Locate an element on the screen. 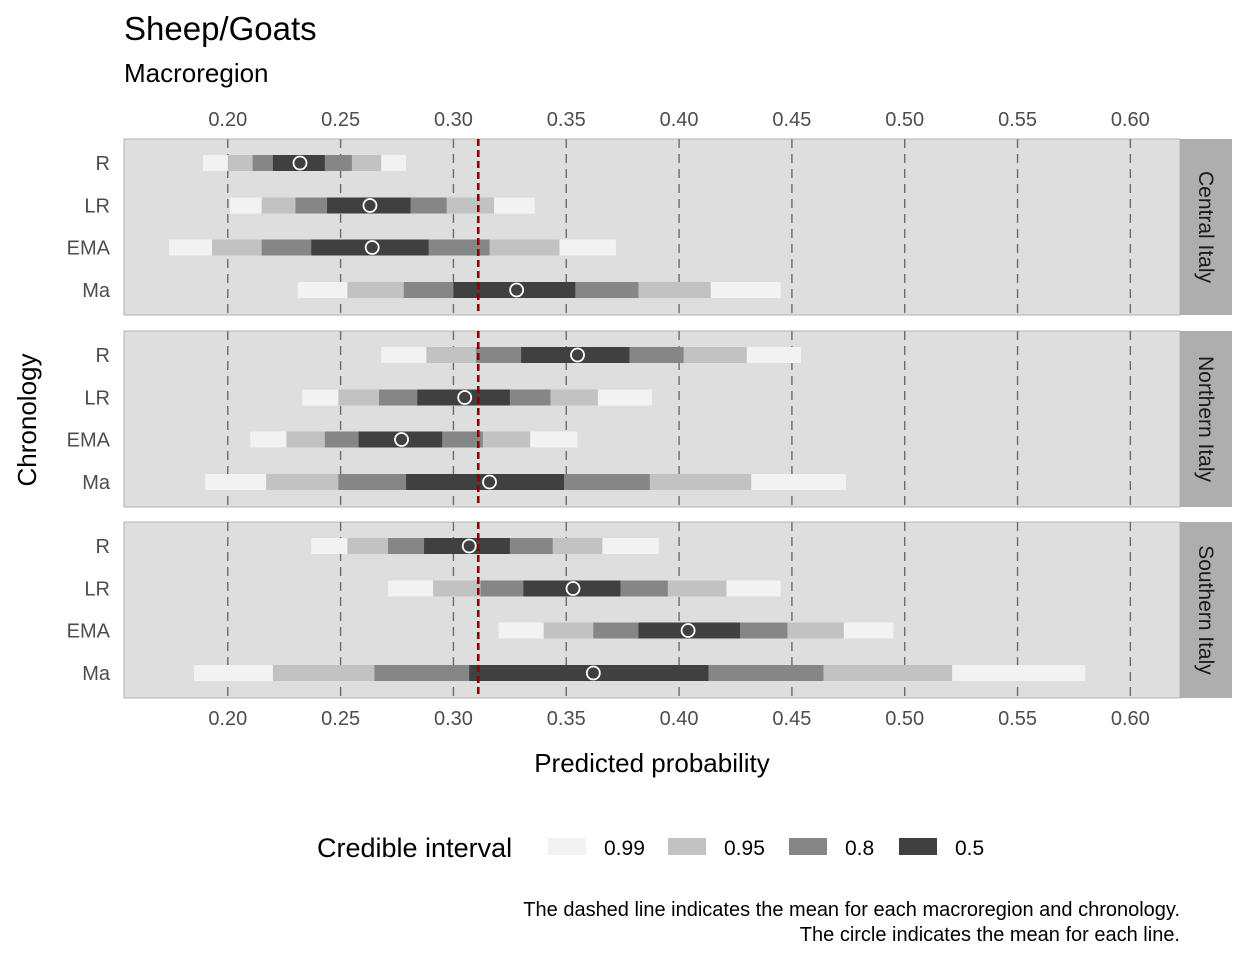 The width and height of the screenshot is (1248, 960). x-tick-label-bottom: 0.25 is located at coordinates (340, 719).